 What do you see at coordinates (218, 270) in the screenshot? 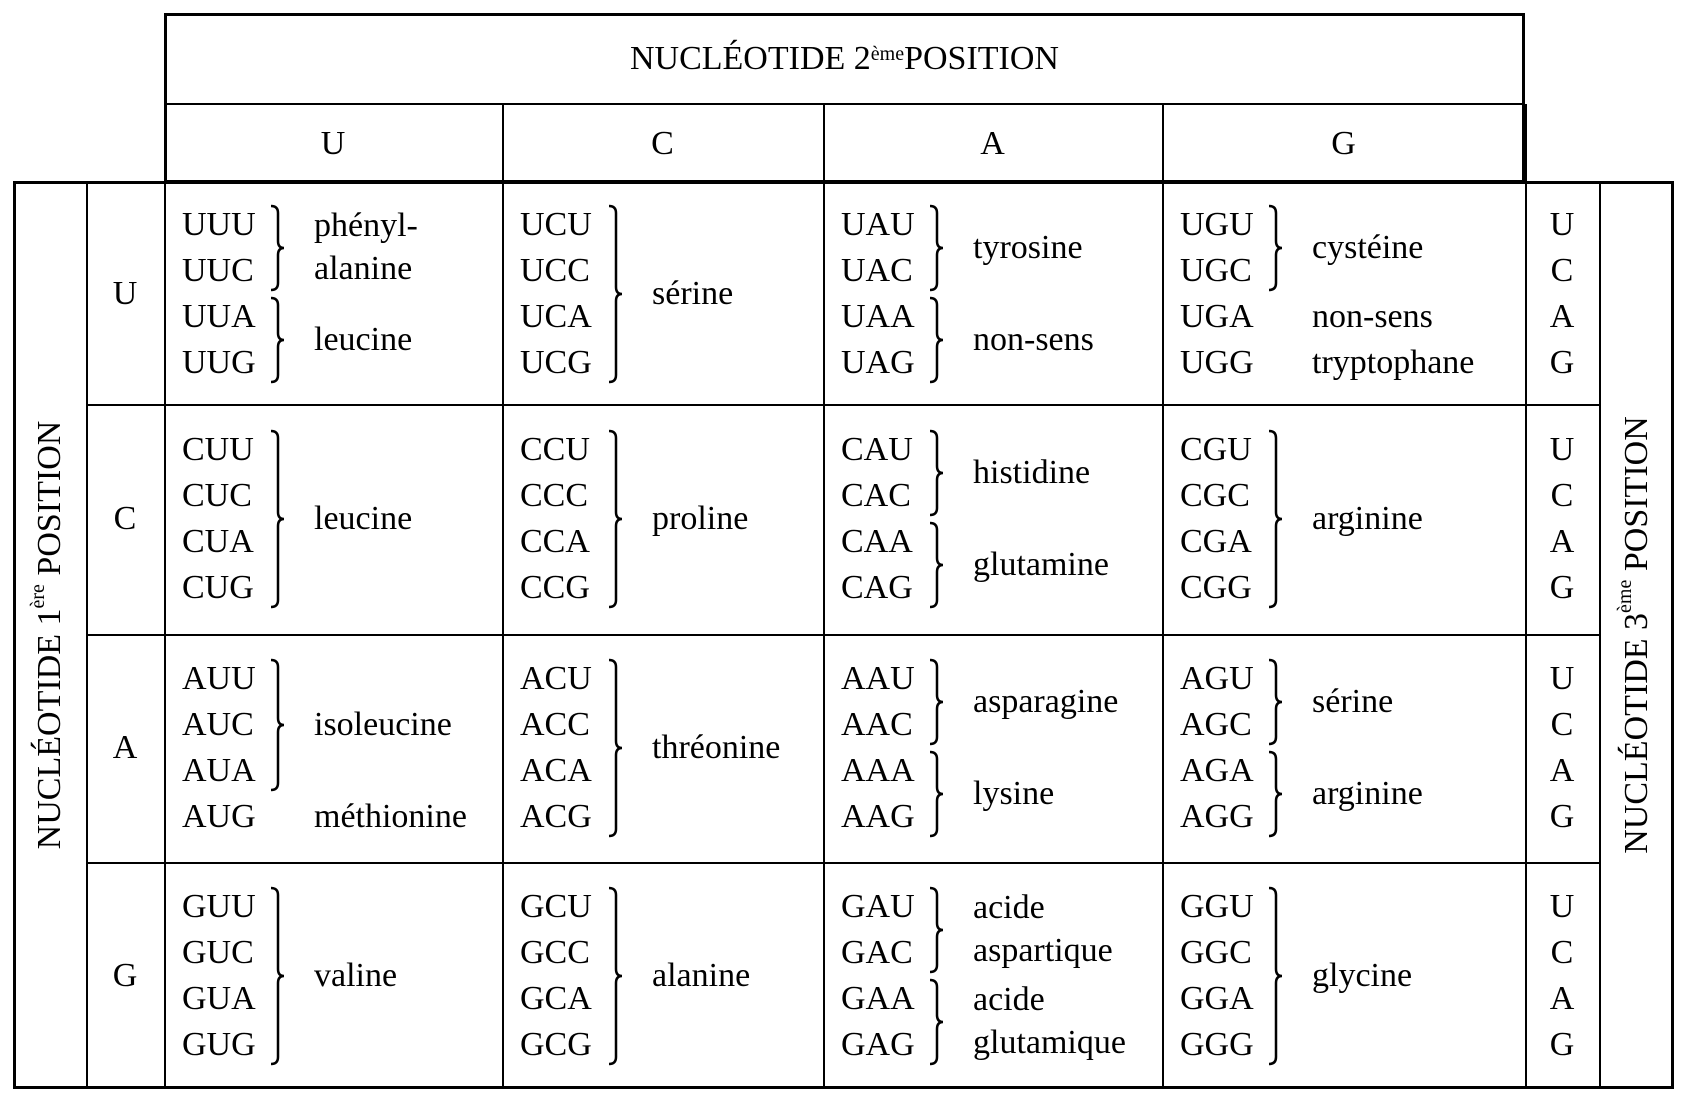
I see `codon-UUC: UUC` at bounding box center [218, 270].